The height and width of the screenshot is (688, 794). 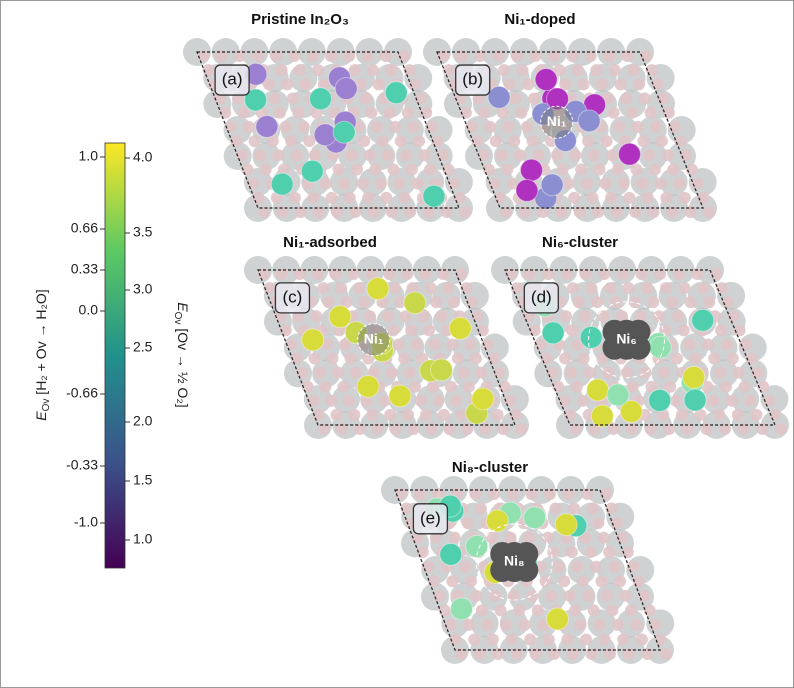 I want to click on left-tick-label: 0.0, so click(x=89, y=310).